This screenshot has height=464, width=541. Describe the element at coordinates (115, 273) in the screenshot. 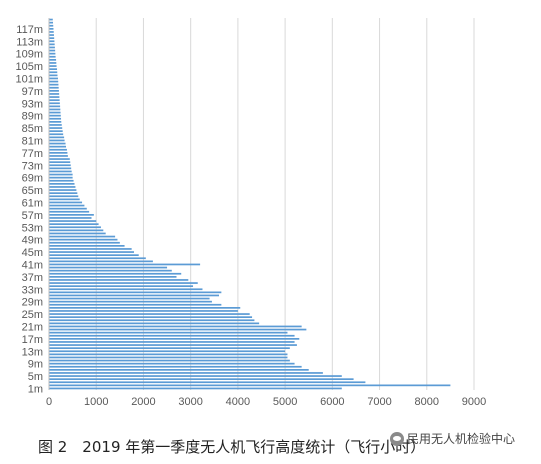

I see `bar-38m` at that location.